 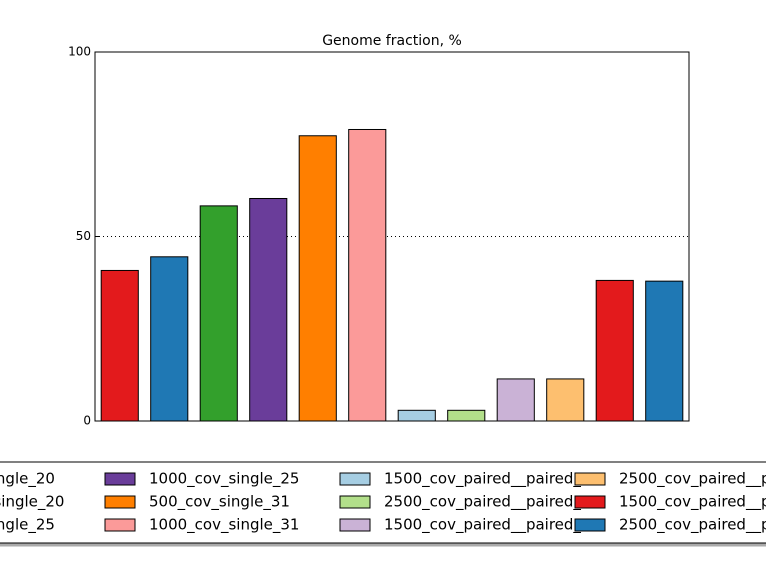 I want to click on legend-label: 1500_cov_paired__paired_25, so click(x=492, y=525).